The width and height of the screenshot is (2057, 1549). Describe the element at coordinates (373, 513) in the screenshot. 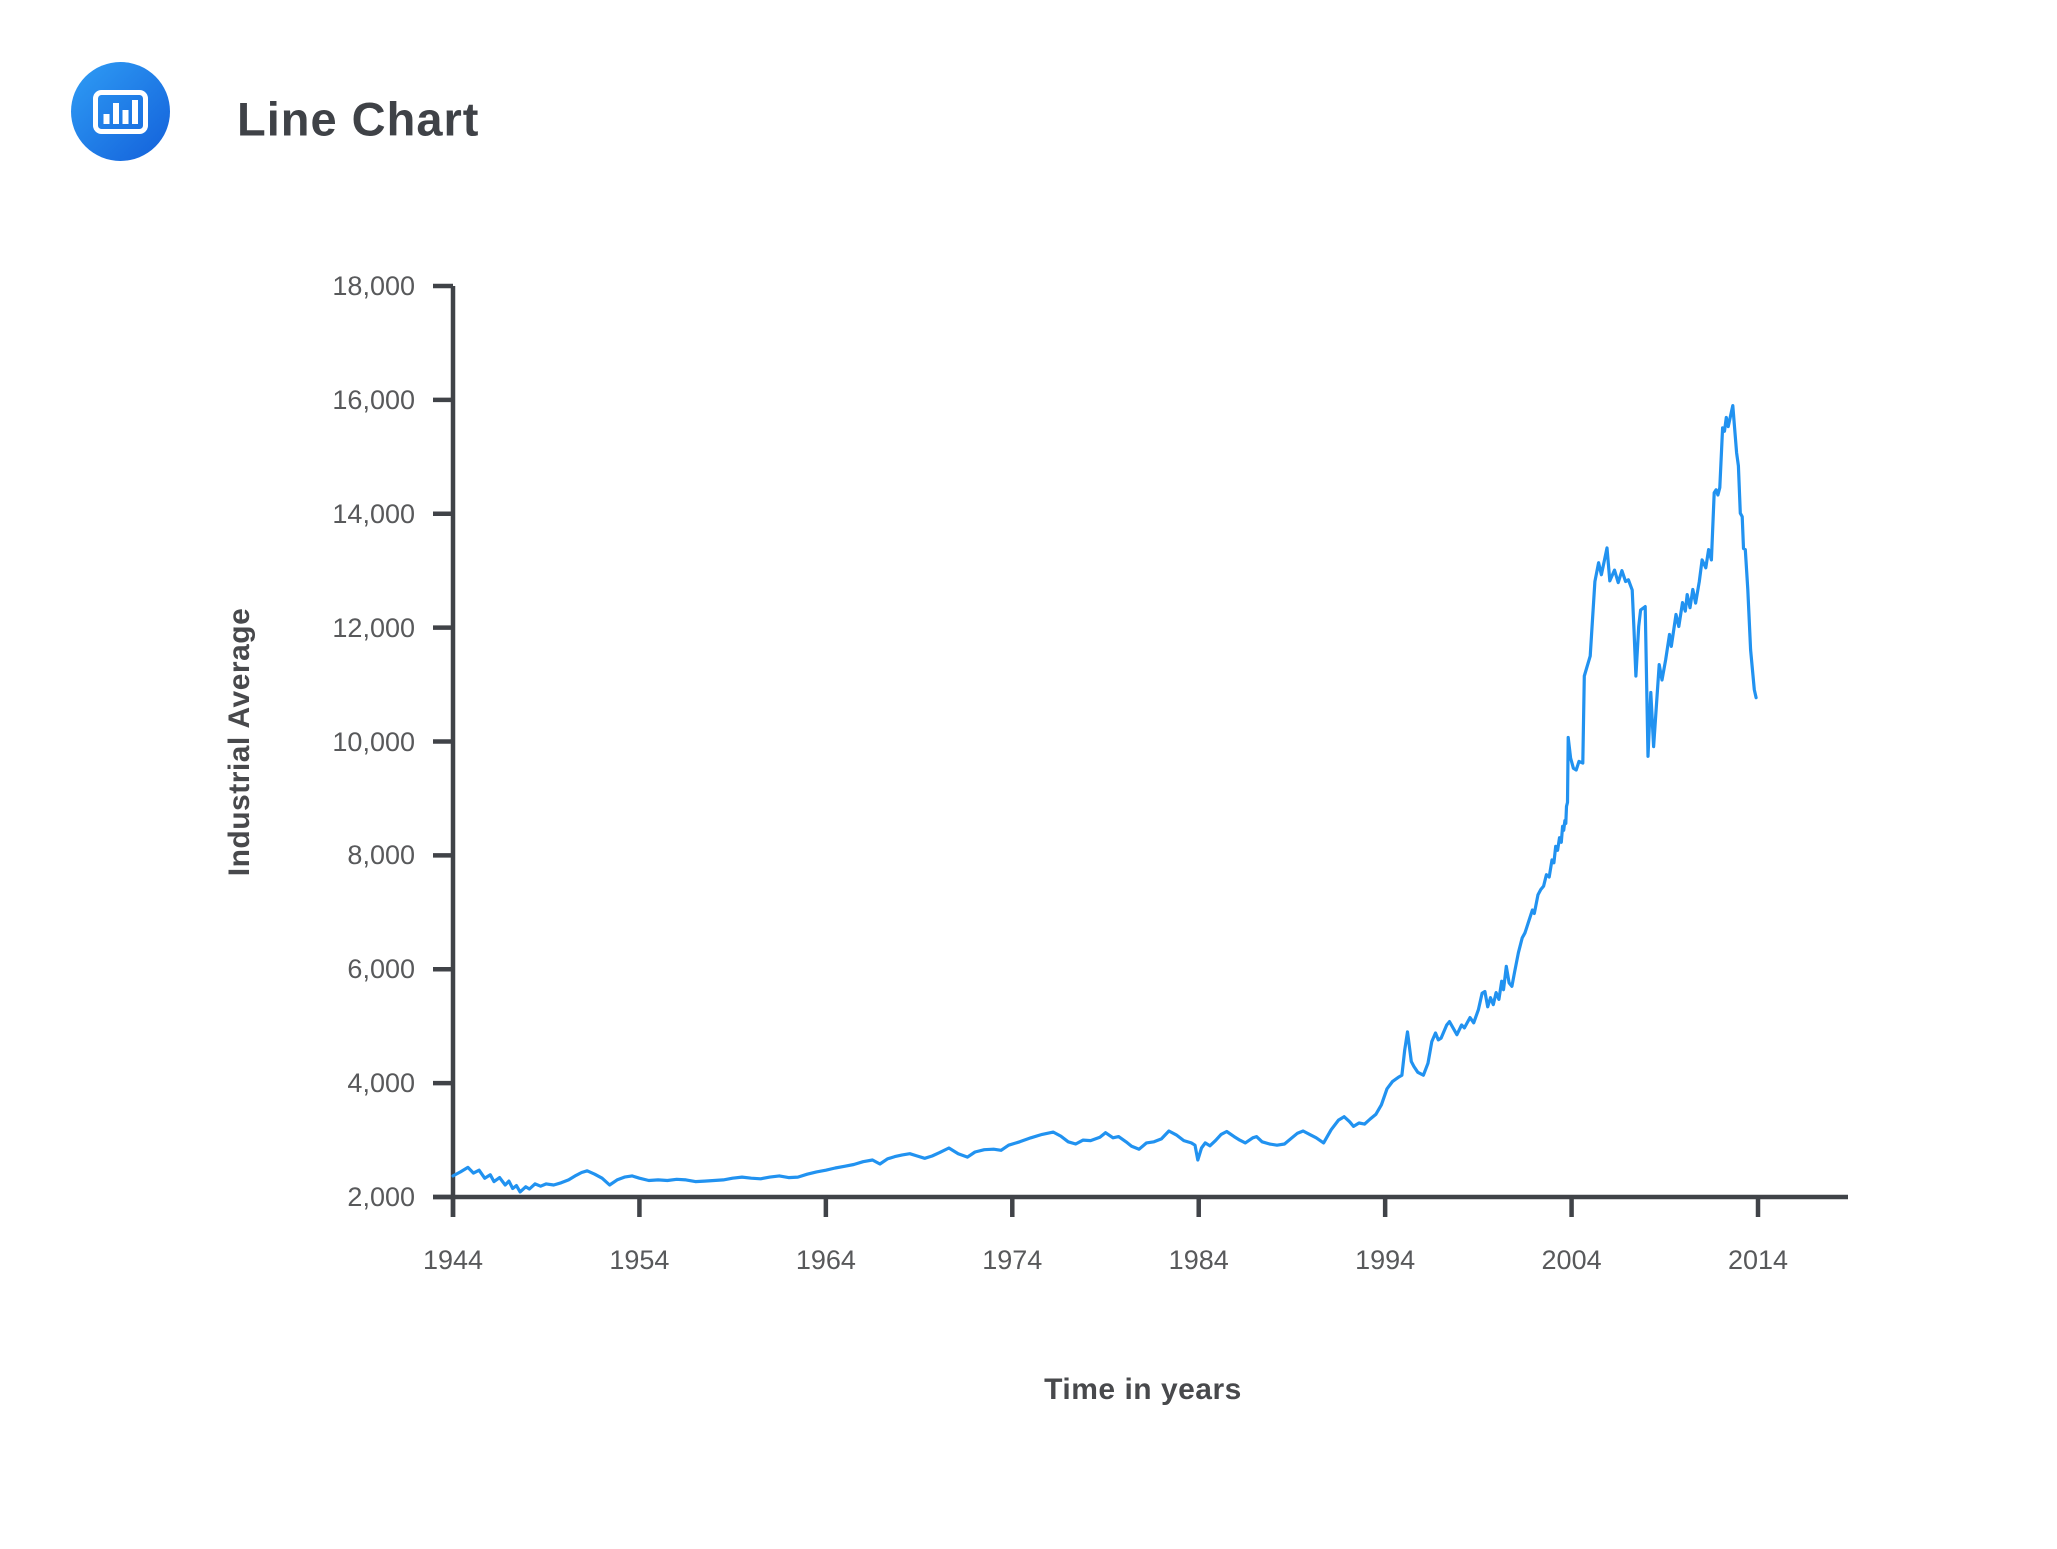

I see `y-tick-label: 14,000` at that location.